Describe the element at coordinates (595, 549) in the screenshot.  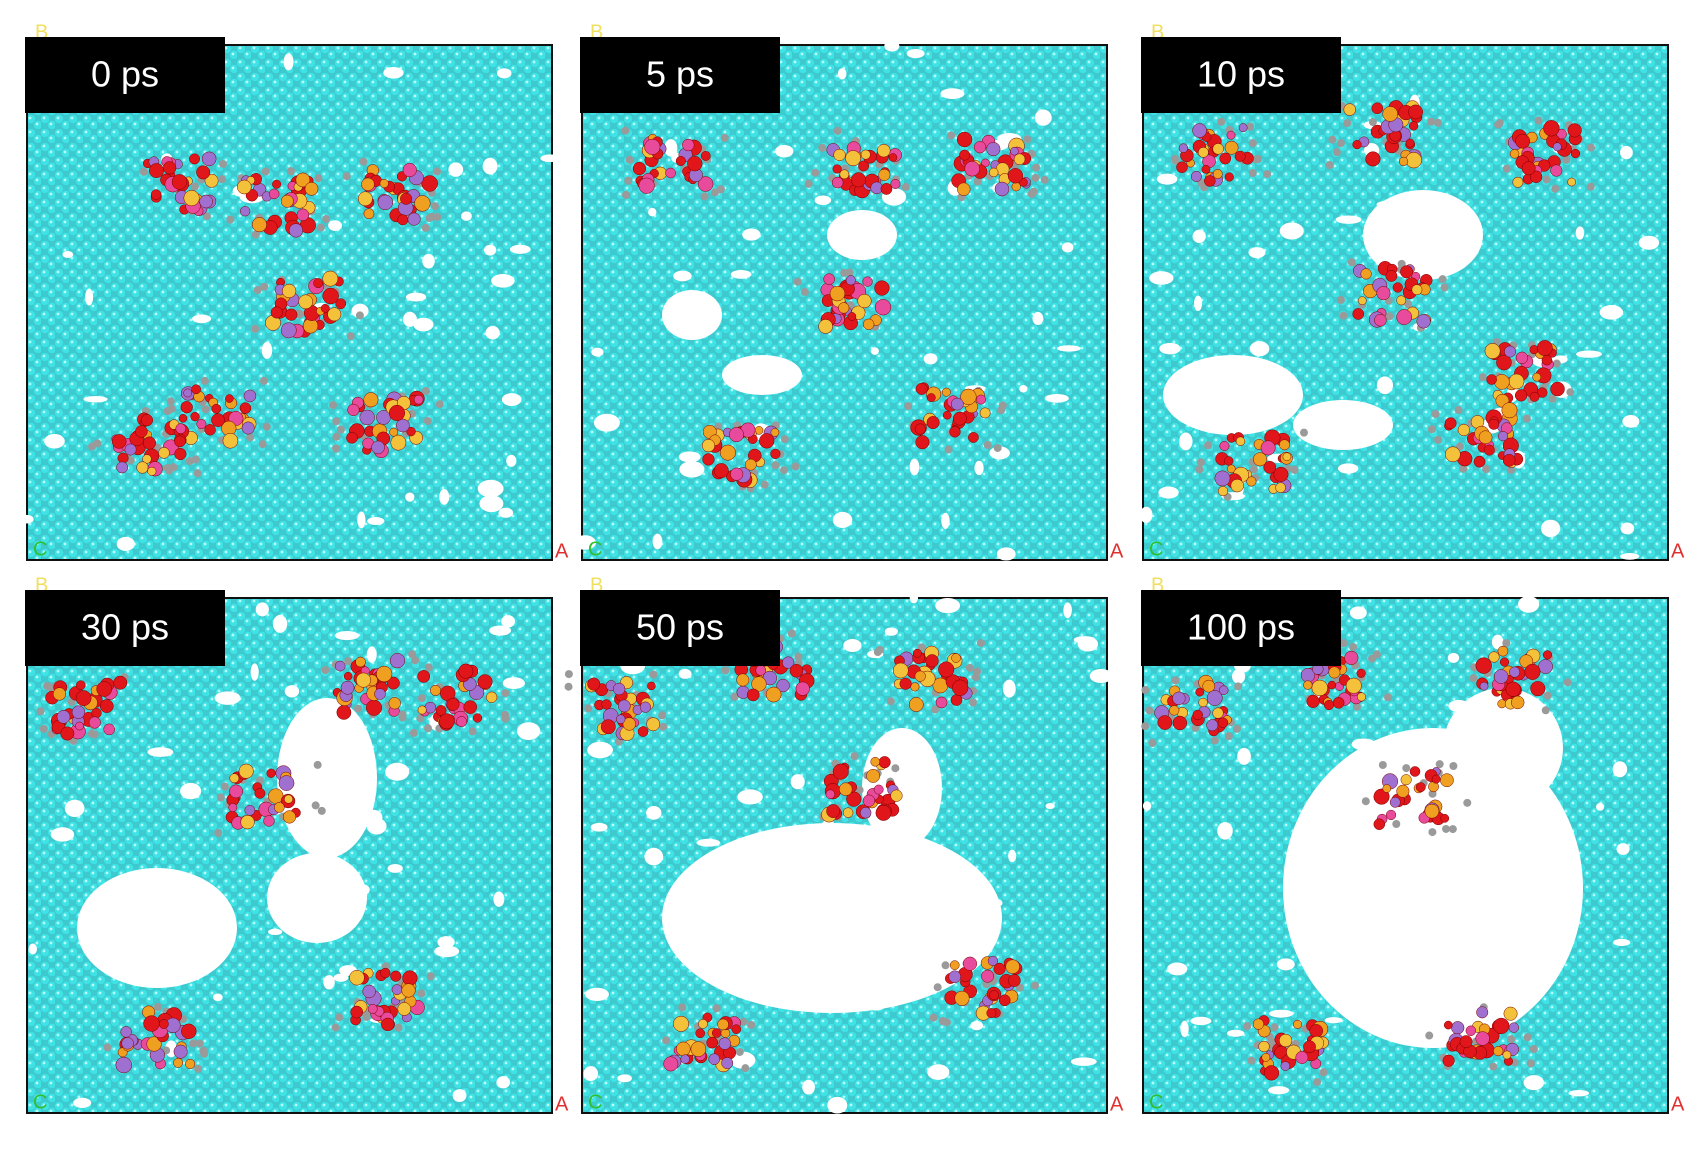
I see `axis-c: C` at that location.